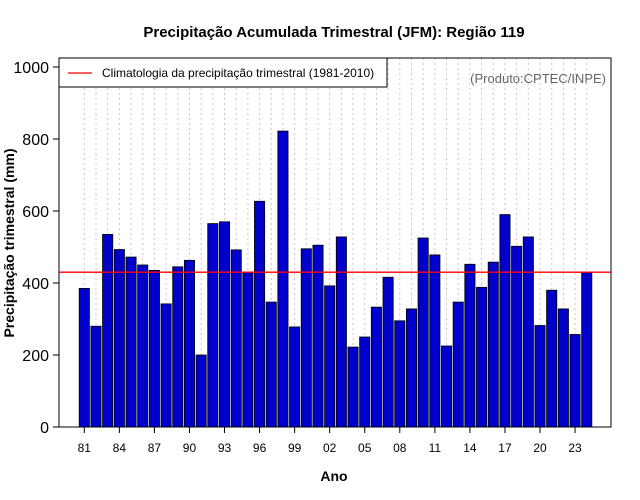  I want to click on x-tick-label: 20, so click(540, 448).